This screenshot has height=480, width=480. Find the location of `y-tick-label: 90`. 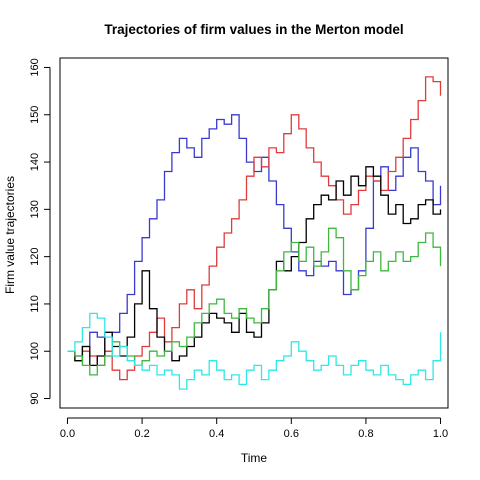

y-tick-label: 90 is located at coordinates (35, 398).